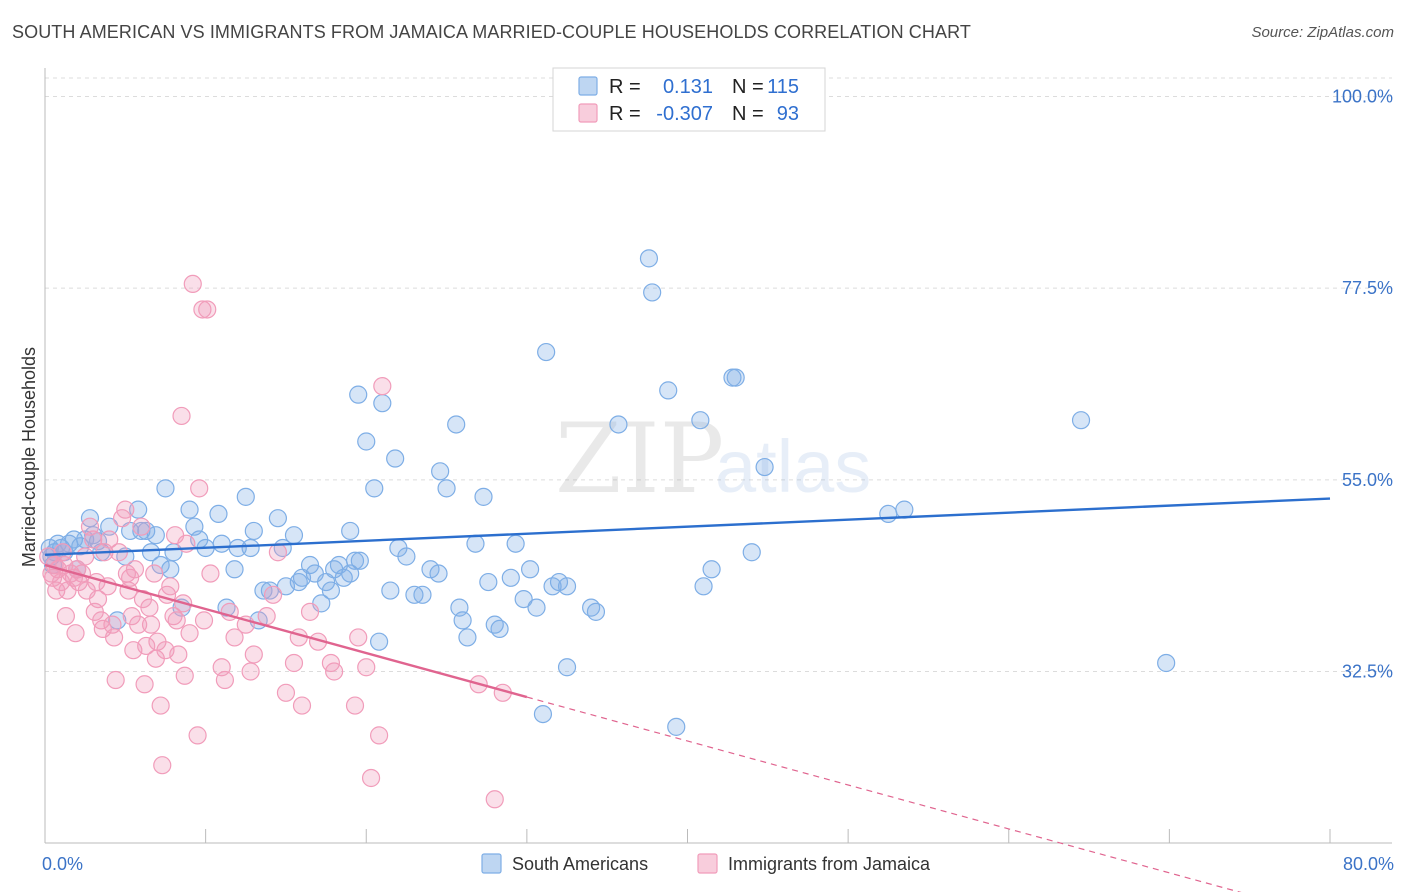 The image size is (1406, 892). I want to click on legend-swatch-immigrants-from-jamaica, so click(588, 113).